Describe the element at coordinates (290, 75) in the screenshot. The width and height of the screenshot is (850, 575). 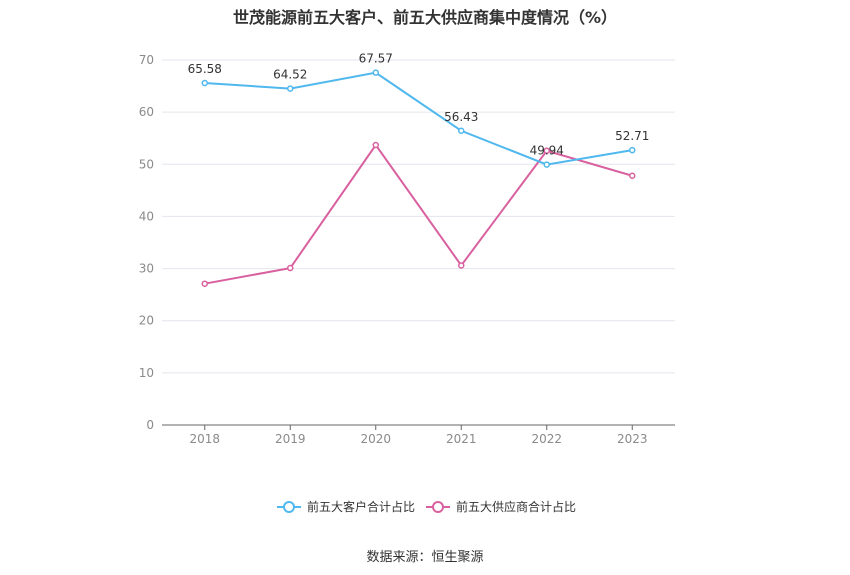
I see `data-label: 64.52` at that location.